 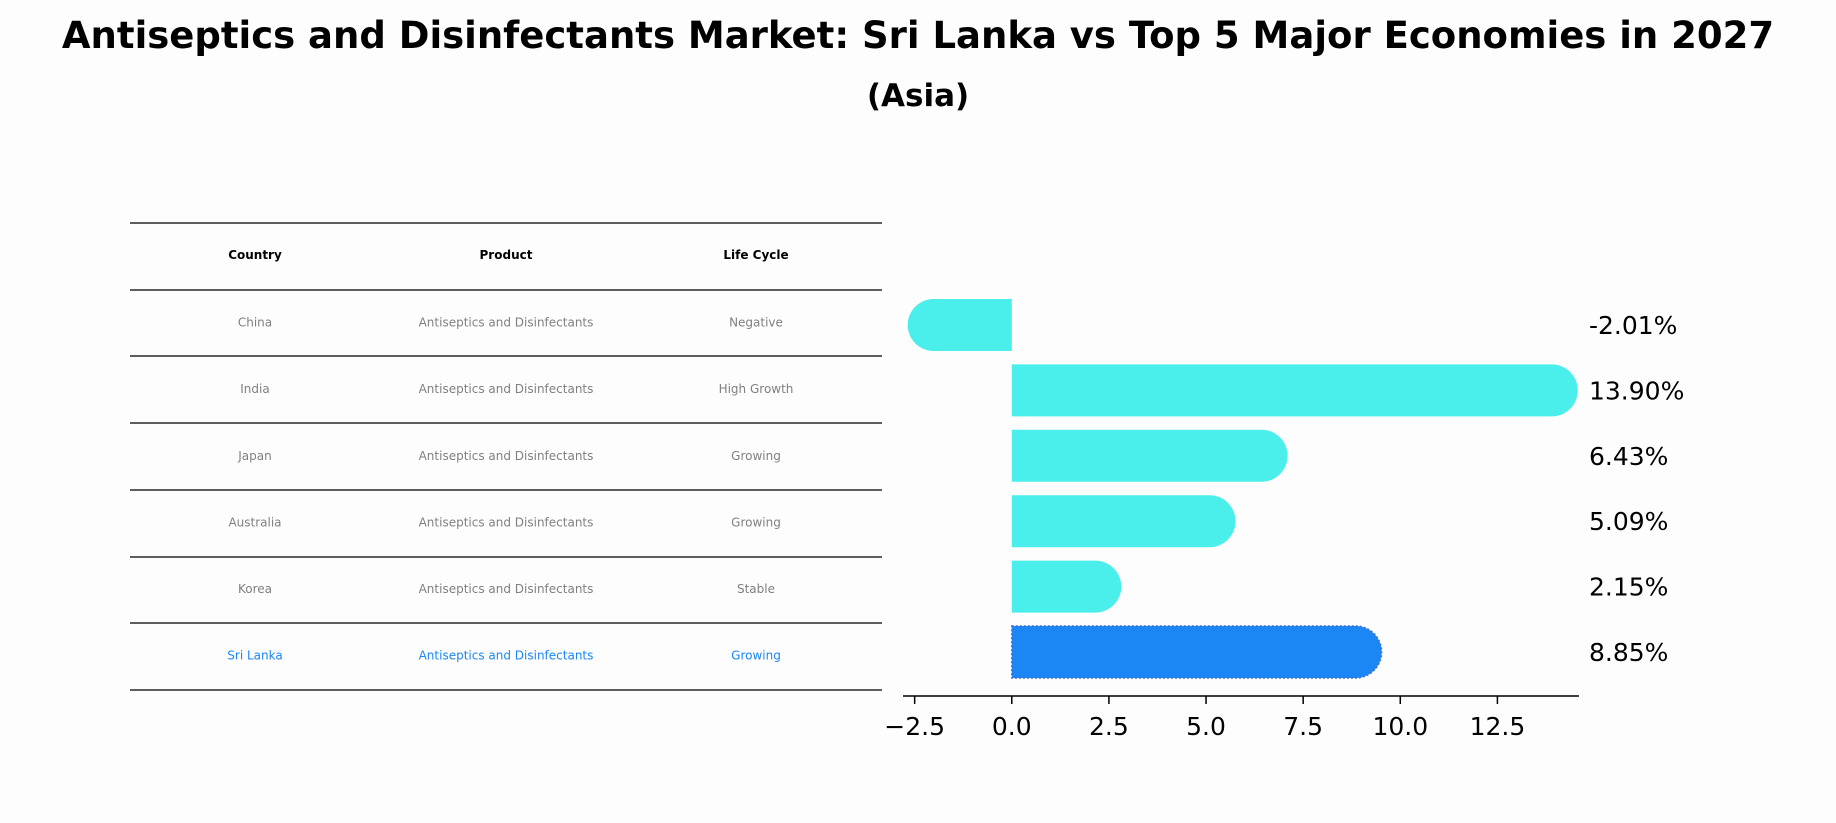 I want to click on x-tick-label: 10.0, so click(x=1400, y=726).